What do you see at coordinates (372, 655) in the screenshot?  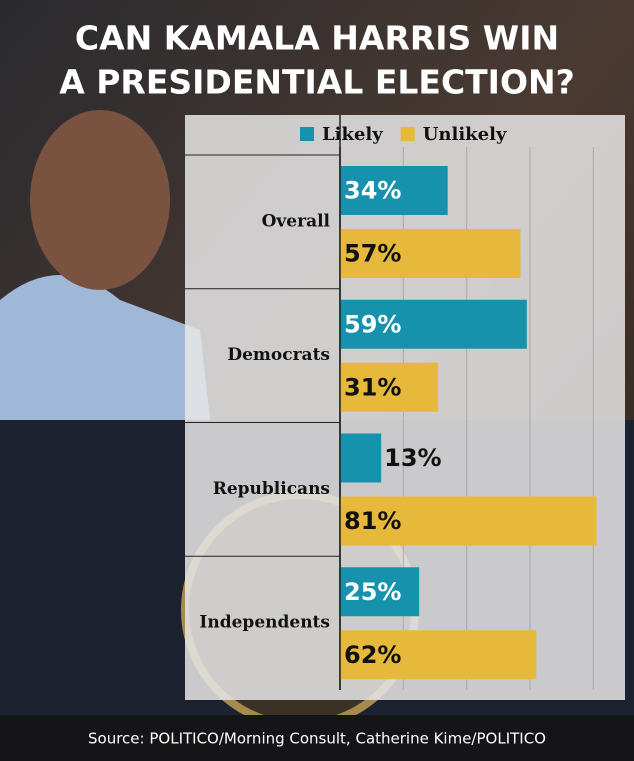 I see `data-label: 62%` at bounding box center [372, 655].